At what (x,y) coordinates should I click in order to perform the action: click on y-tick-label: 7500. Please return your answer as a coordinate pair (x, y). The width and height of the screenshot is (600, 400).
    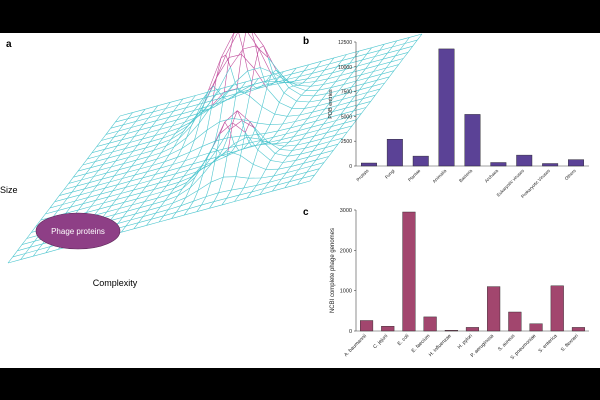
    Looking at the image, I should click on (346, 93).